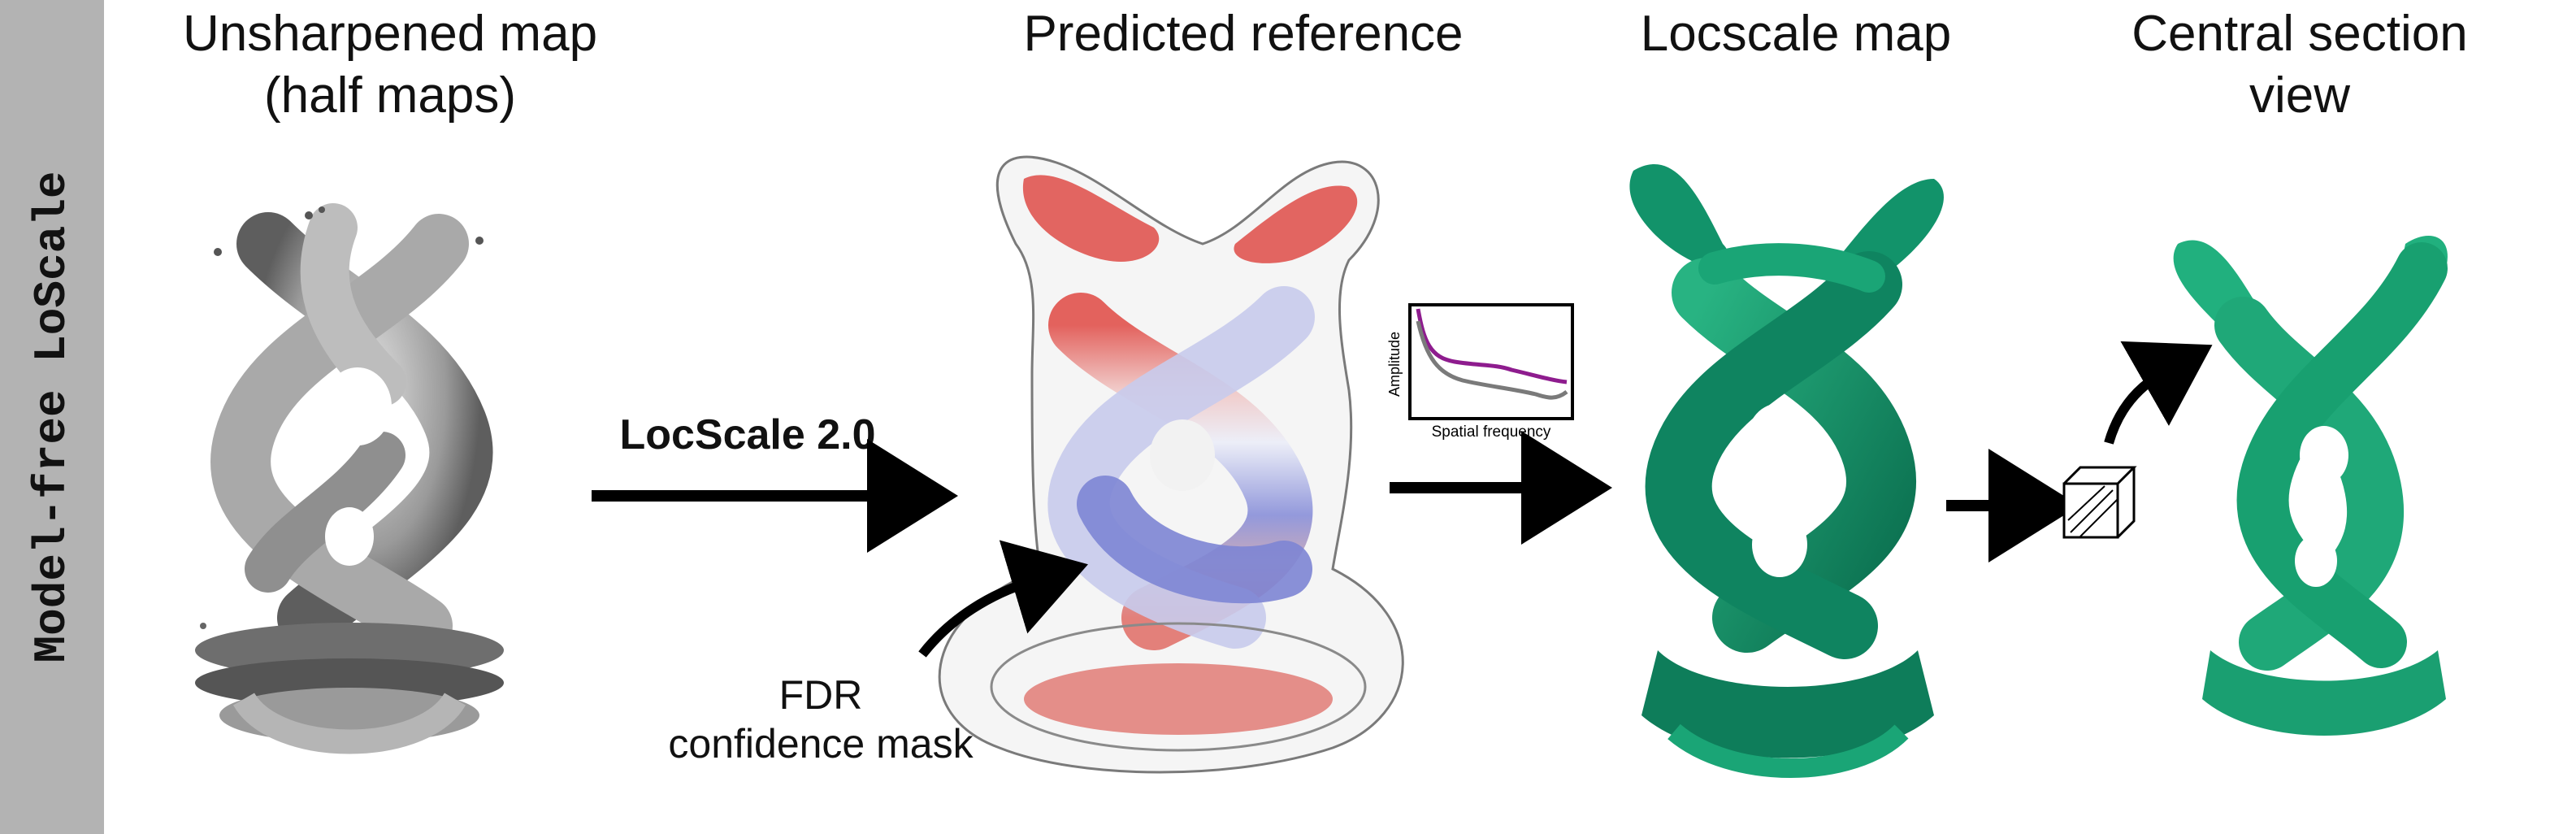 This screenshot has width=2576, height=834. Describe the element at coordinates (1796, 34) in the screenshot. I see `locscale-title: Locscale map` at that location.